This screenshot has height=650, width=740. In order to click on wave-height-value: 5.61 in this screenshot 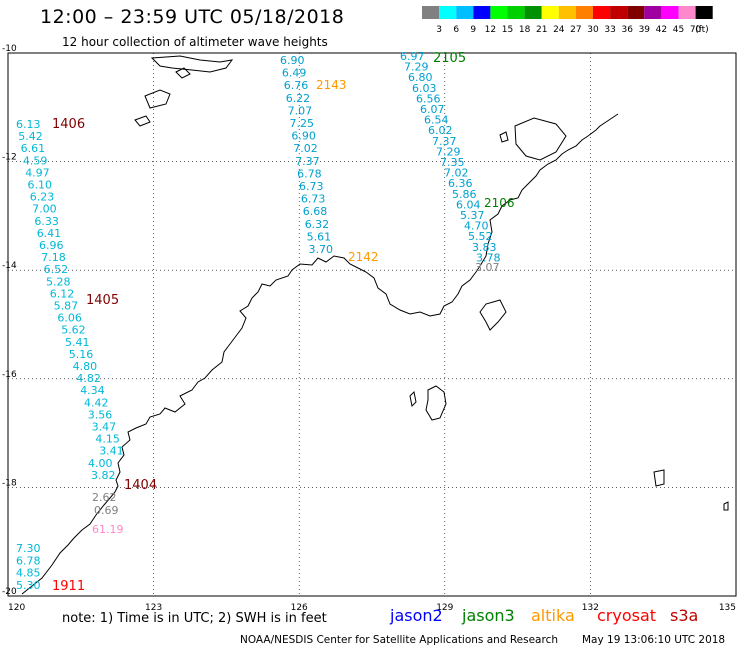, I will do `click(319, 236)`.